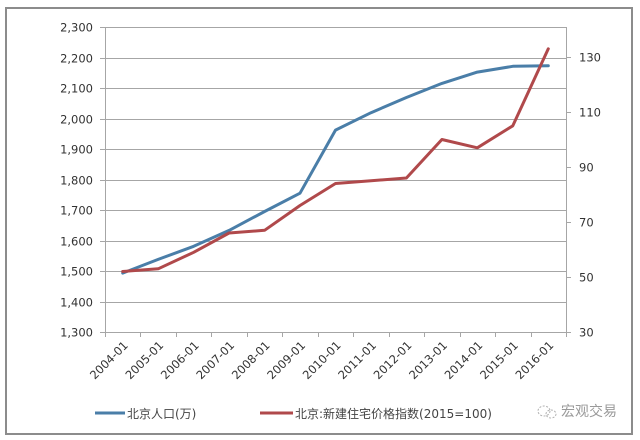  What do you see at coordinates (76, 333) in the screenshot?
I see `left-axis-tick-label: 1,300` at bounding box center [76, 333].